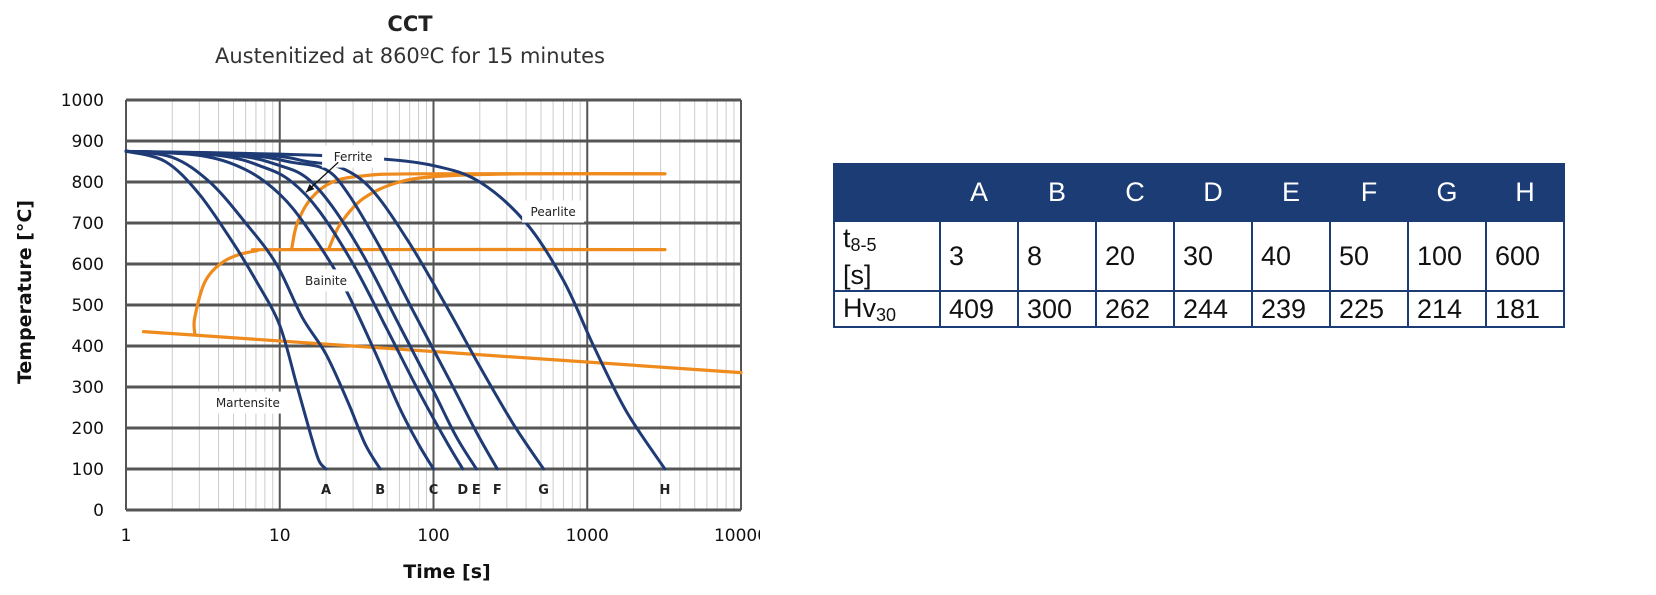 The image size is (1656, 595). I want to click on cooling-curve-f, so click(311, 310).